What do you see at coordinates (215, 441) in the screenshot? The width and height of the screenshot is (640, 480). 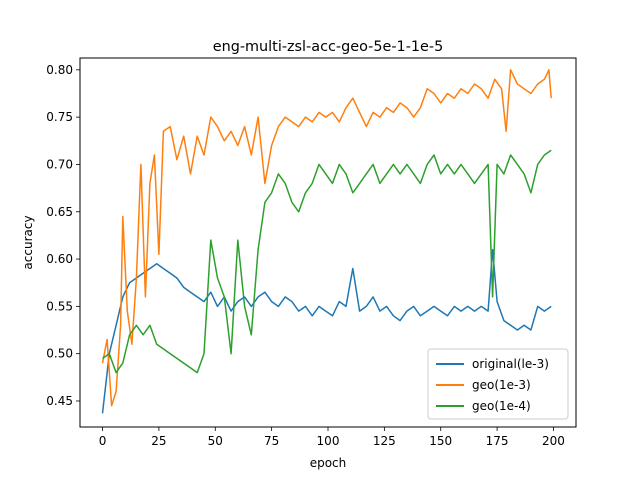 I see `x-tick-label: 50` at bounding box center [215, 441].